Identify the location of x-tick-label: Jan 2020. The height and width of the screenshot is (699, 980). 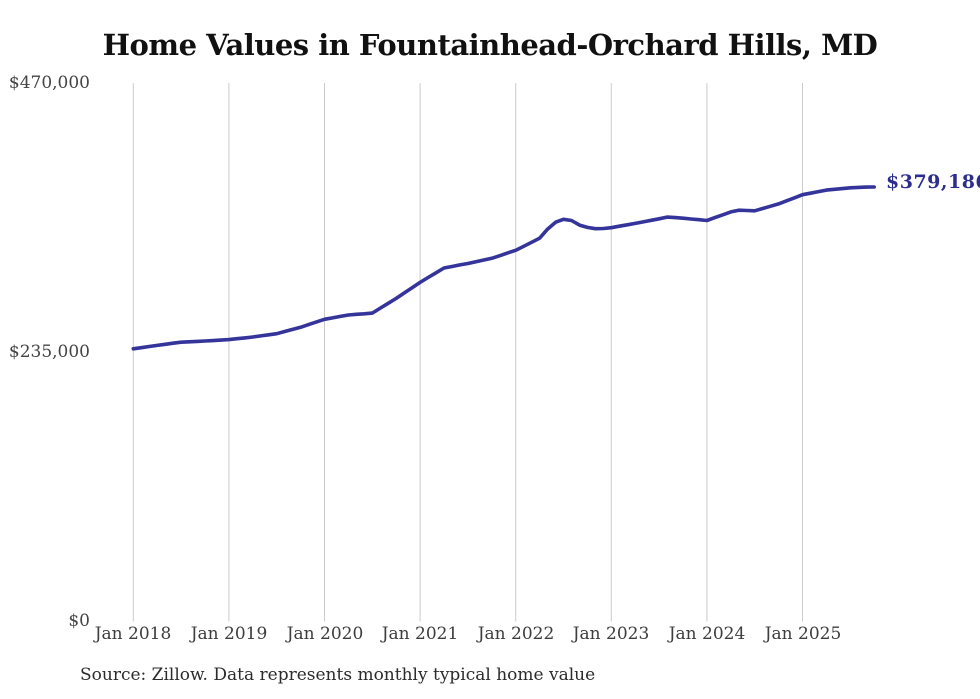
(325, 634).